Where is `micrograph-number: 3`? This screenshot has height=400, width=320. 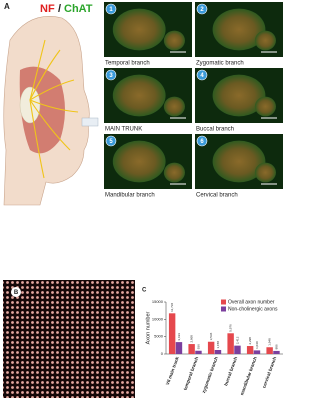
micrograph-number: 3 is located at coordinates (111, 76).